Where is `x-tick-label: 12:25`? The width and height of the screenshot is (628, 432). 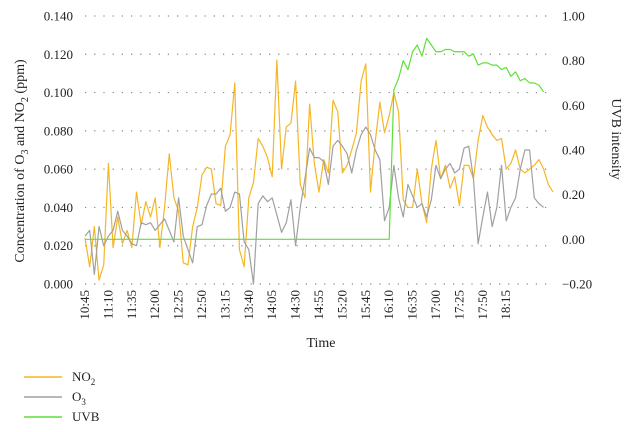 x-tick-label: 12:25 is located at coordinates (178, 305).